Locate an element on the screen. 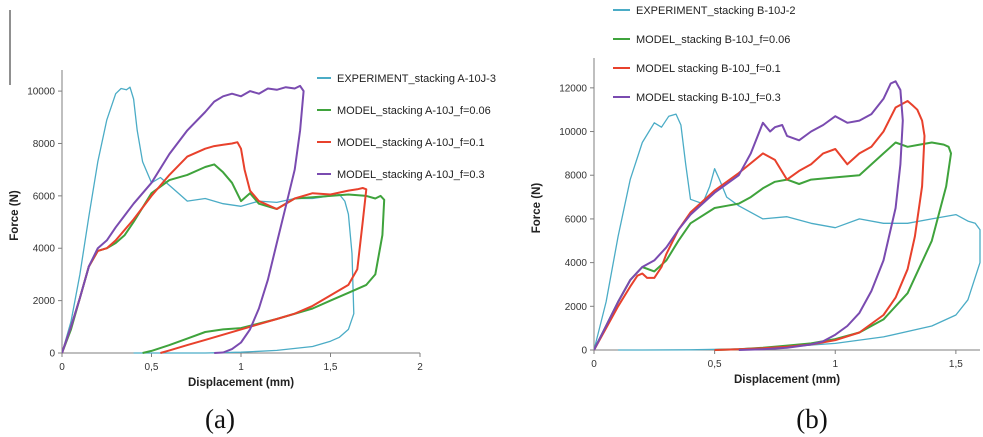 This screenshot has height=437, width=983. chart-b-x-tick-label: 1 is located at coordinates (835, 364).